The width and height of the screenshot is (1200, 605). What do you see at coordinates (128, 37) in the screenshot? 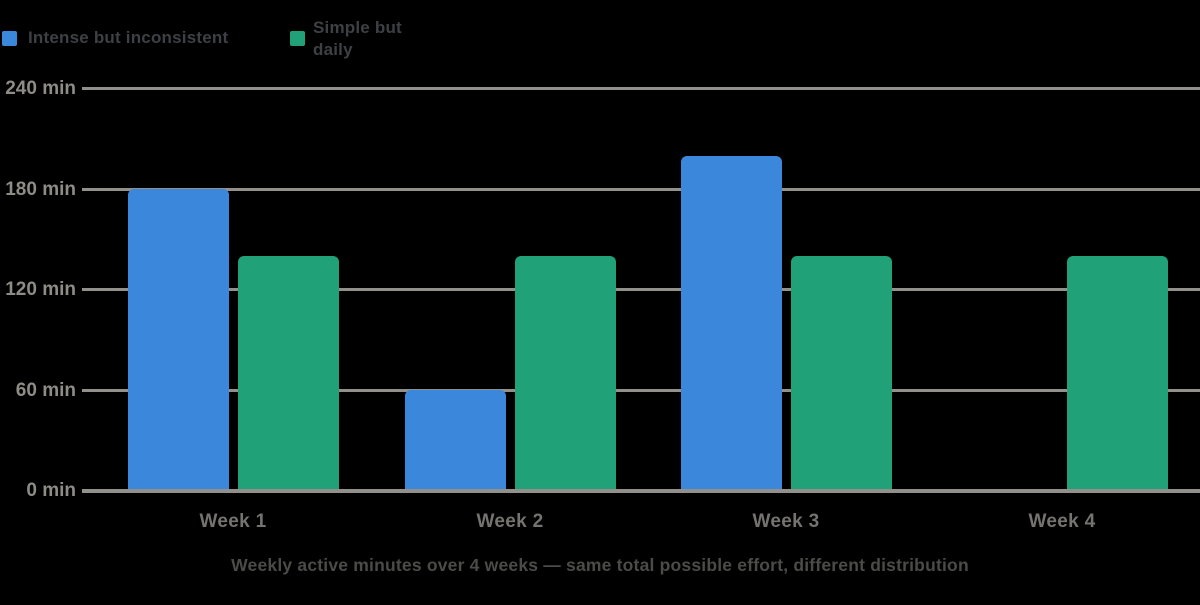
I see `legend-label-intense: Intense but inconsistent` at bounding box center [128, 37].